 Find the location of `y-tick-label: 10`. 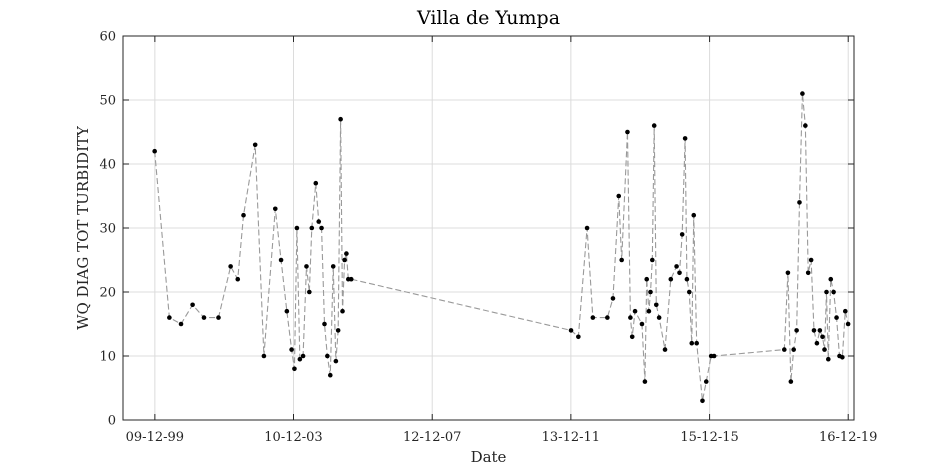

y-tick-label: 10 is located at coordinates (107, 357).